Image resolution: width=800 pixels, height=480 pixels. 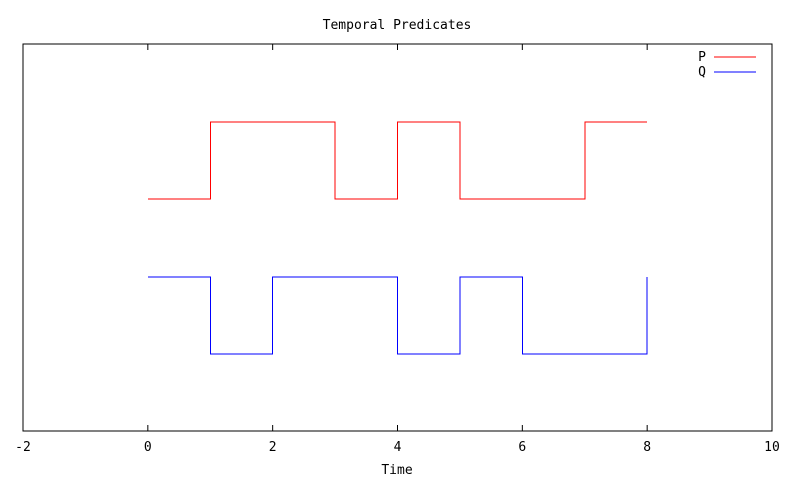 What do you see at coordinates (148, 447) in the screenshot?
I see `x-tick-label: 0` at bounding box center [148, 447].